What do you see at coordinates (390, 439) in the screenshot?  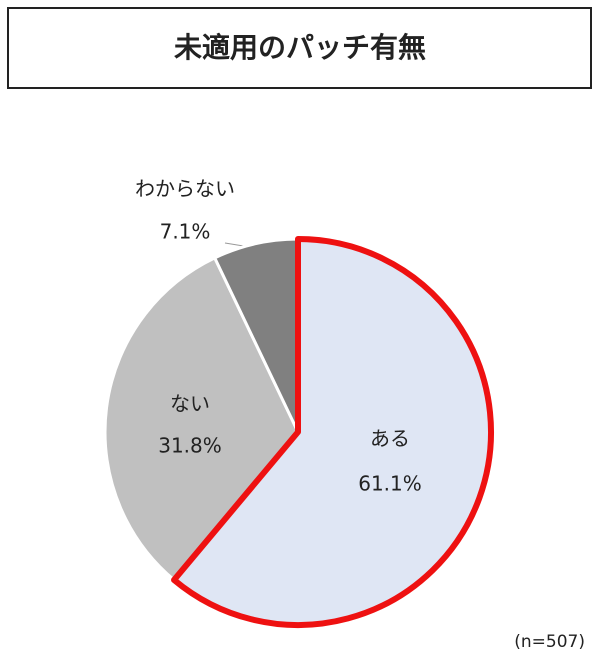 I see `slice-label: ある` at bounding box center [390, 439].